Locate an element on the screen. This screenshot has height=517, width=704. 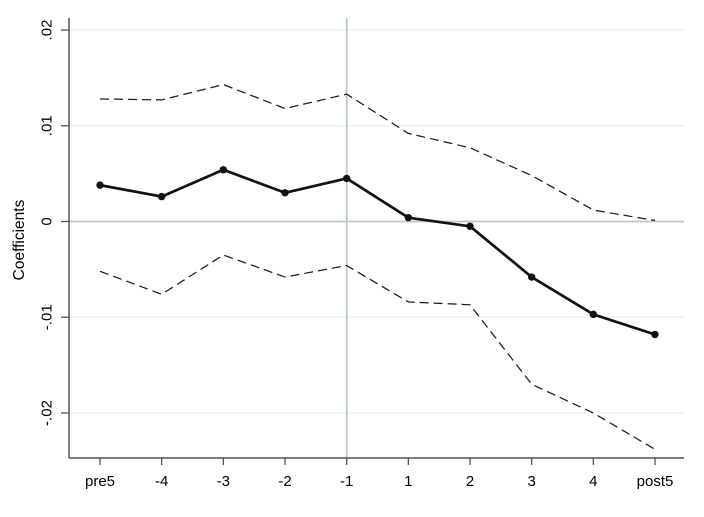
x-tick-label: 4 is located at coordinates (593, 481).